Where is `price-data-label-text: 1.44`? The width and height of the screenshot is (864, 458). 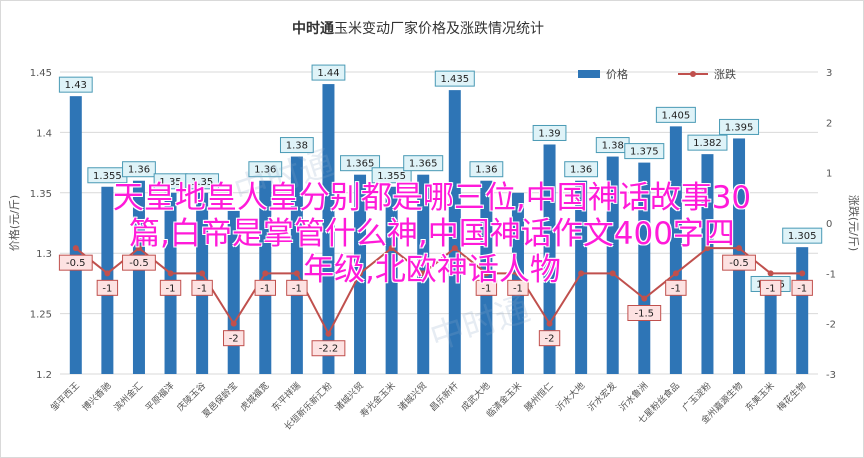 price-data-label-text: 1.44 is located at coordinates (328, 73).